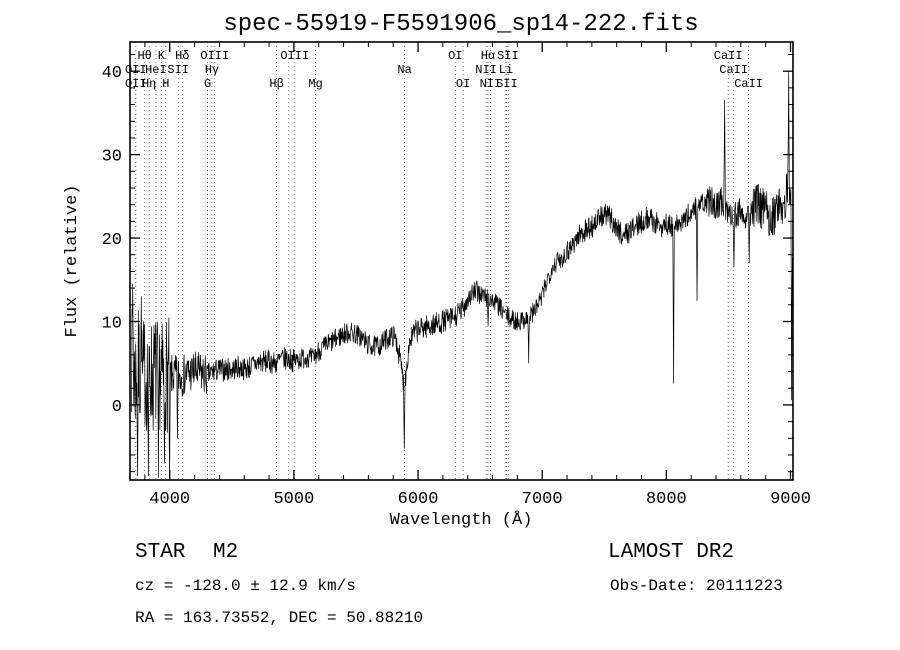 Image resolution: width=900 pixels, height=650 pixels. What do you see at coordinates (461, 520) in the screenshot?
I see `x-axis-label: Wavelength (Å)` at bounding box center [461, 520].